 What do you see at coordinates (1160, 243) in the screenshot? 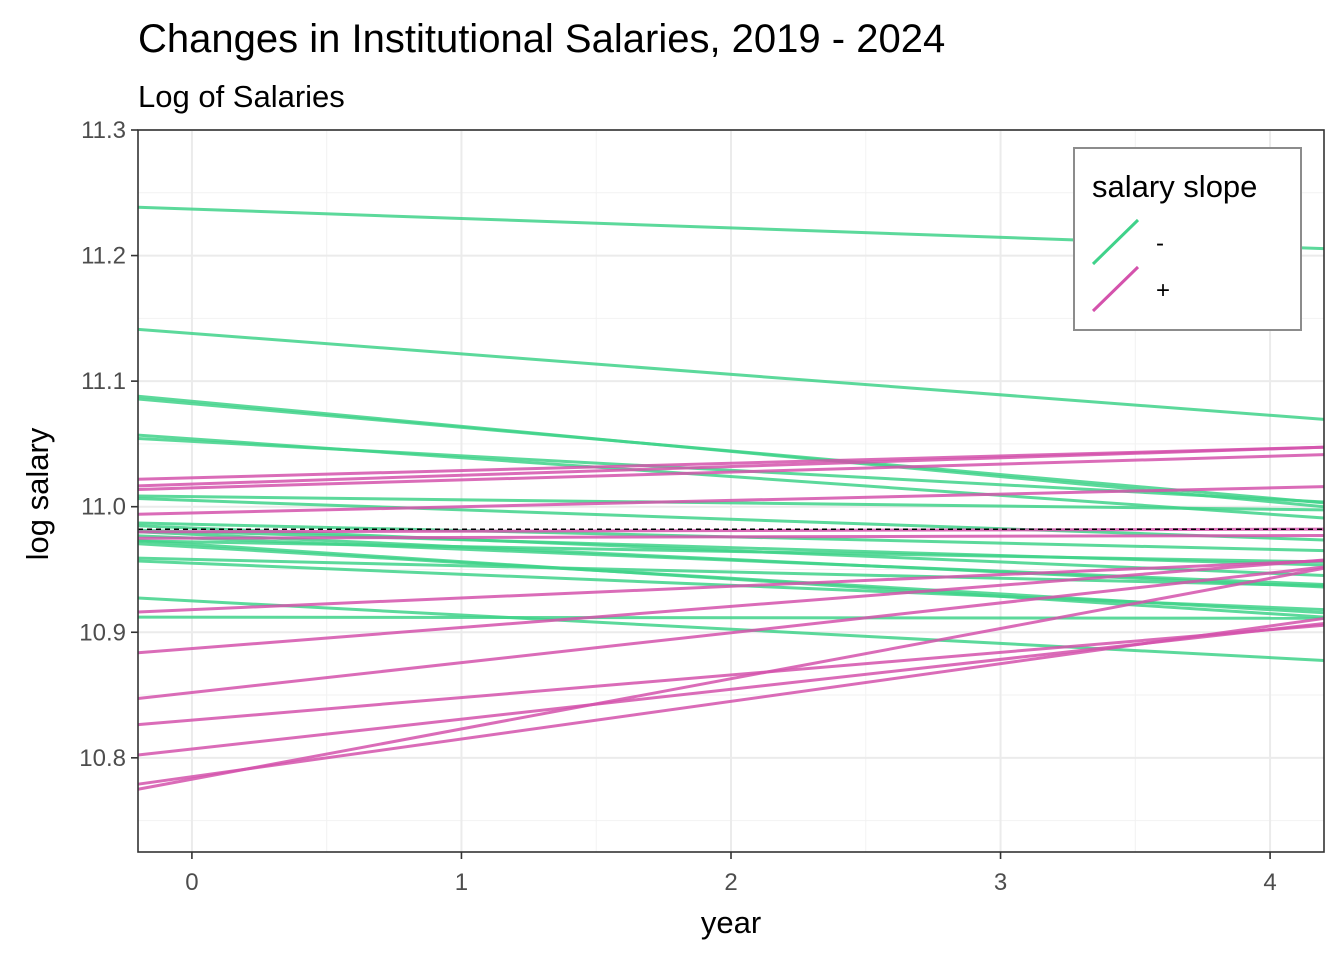
I see `legend-label-negative: -` at bounding box center [1160, 243].